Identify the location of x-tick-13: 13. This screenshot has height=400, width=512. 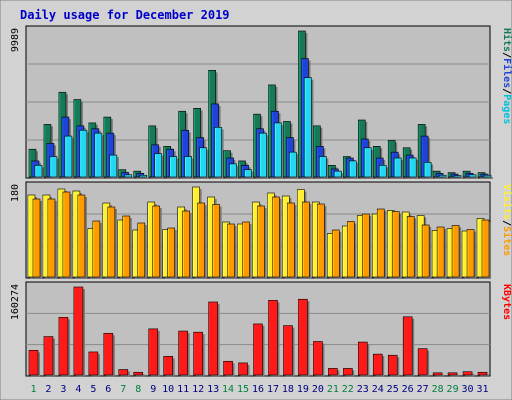
(213, 389).